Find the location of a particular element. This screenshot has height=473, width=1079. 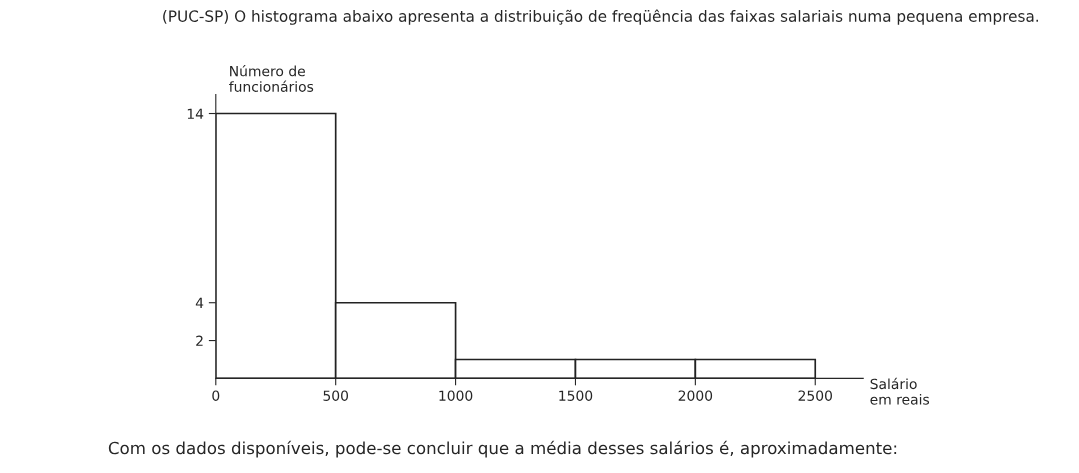

x-tick-label: 500 is located at coordinates (336, 395).